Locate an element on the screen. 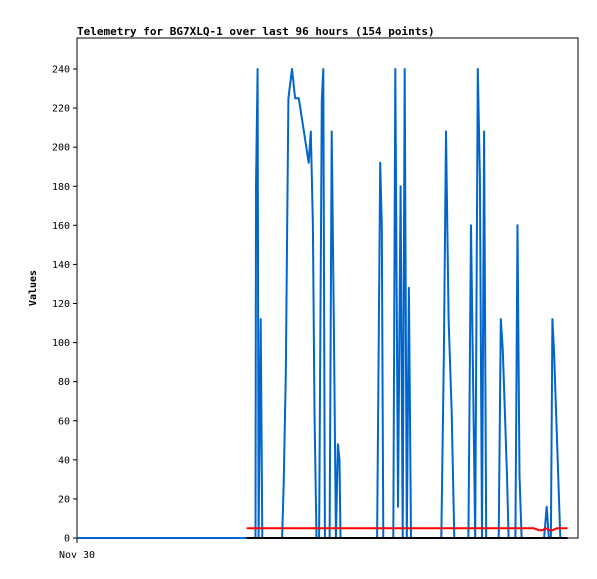 The height and width of the screenshot is (579, 597). y-tick-label: 40 is located at coordinates (64, 460).